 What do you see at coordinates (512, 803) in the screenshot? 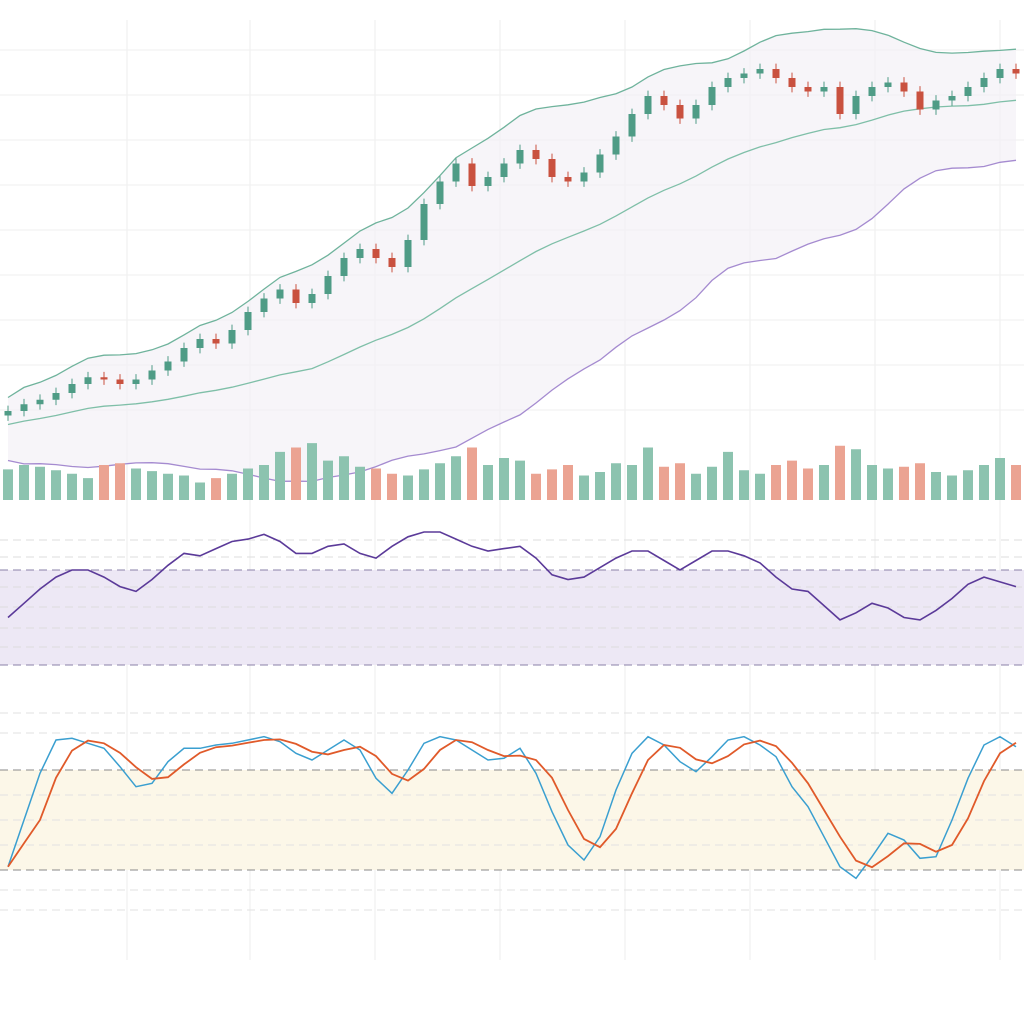
I see `stoch-d-line` at bounding box center [512, 803].